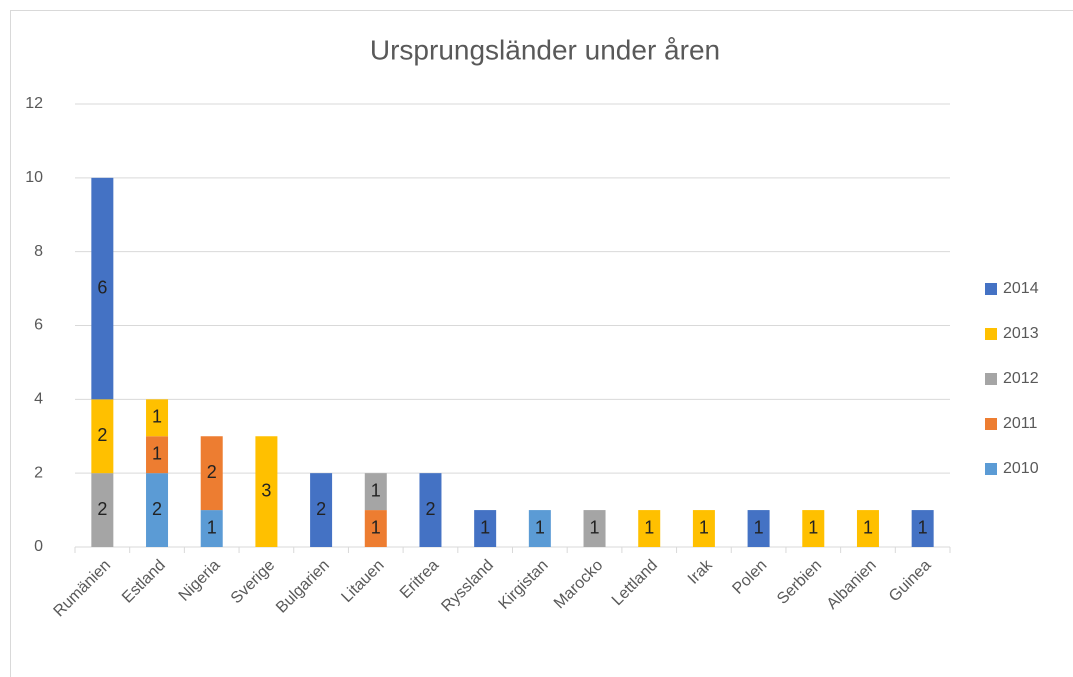  I want to click on data-label: 3, so click(266, 490).